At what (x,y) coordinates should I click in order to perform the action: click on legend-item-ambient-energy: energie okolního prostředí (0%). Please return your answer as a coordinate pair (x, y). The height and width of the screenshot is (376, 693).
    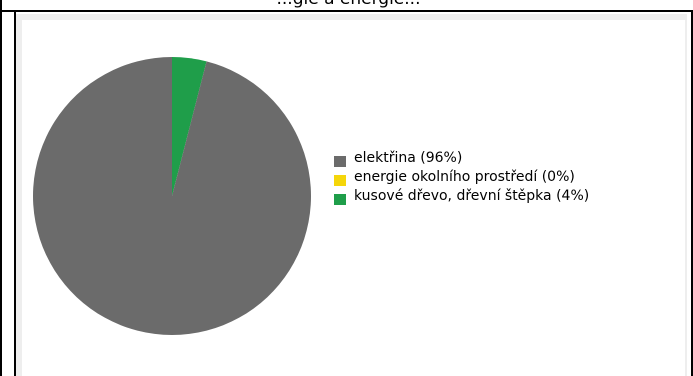
    Looking at the image, I should click on (499, 177).